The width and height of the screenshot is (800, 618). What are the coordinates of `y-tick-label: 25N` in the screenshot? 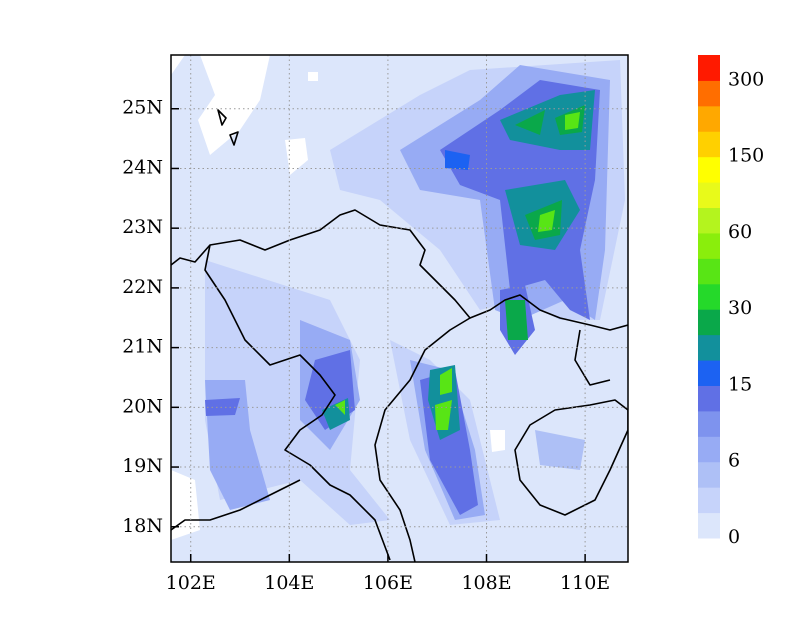 It's located at (142, 108).